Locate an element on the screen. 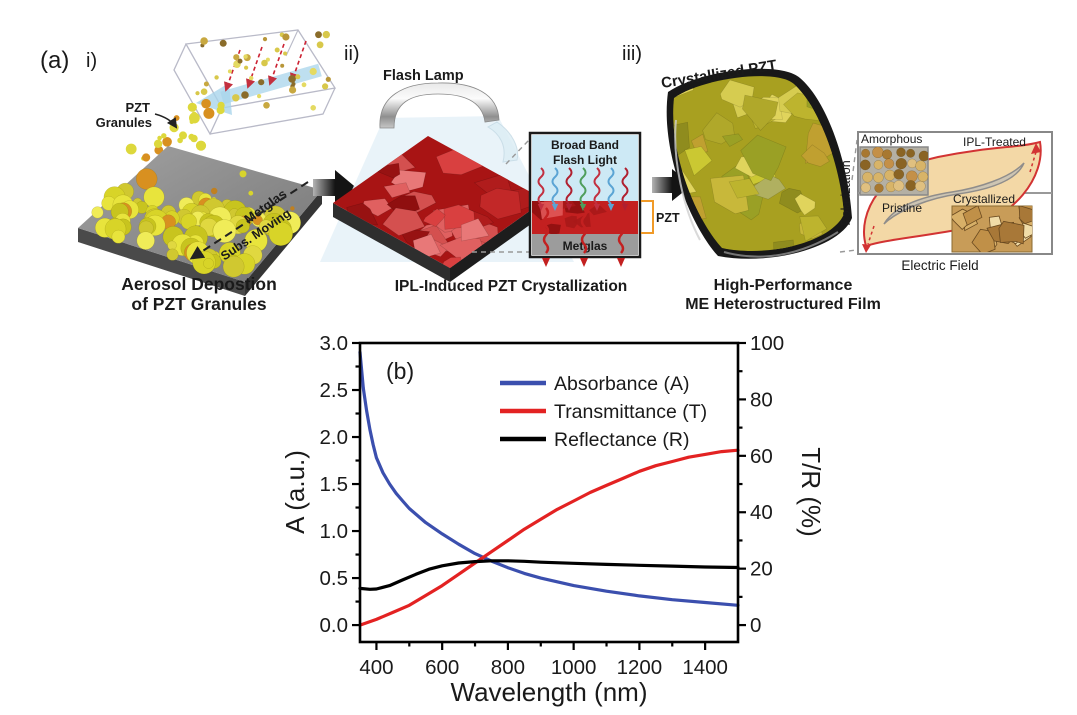  red-crystal-facet is located at coordinates (389, 170).